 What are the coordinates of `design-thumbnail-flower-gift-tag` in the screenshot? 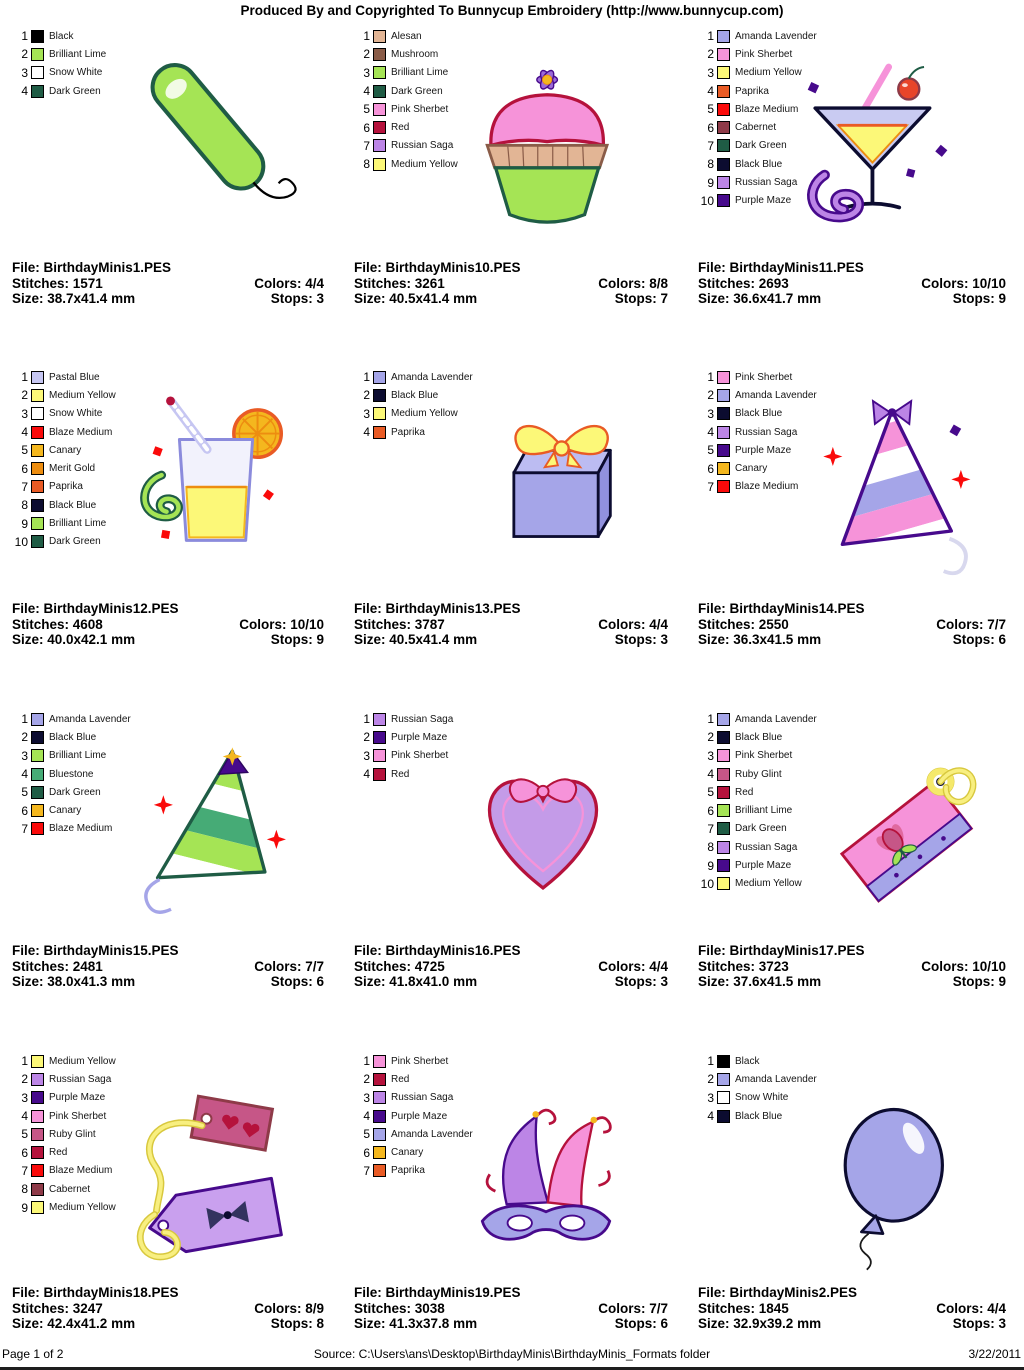 It's located at (905, 833).